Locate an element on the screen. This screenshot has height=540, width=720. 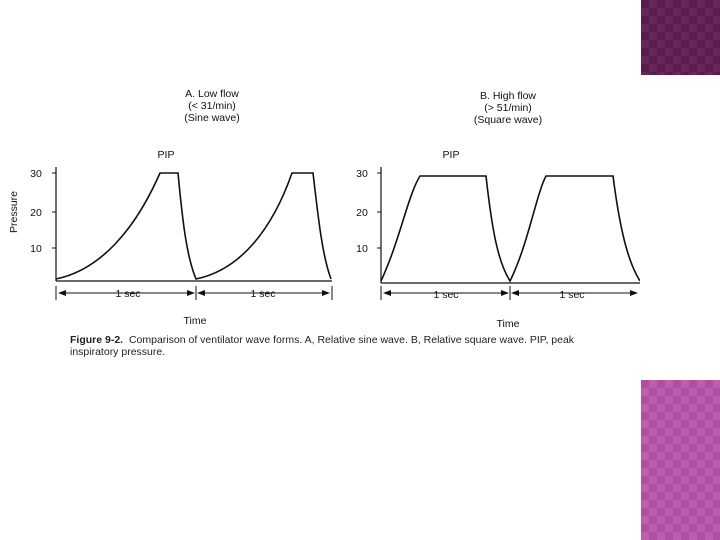
panel-a-arrowhead-2-right is located at coordinates (326, 293).